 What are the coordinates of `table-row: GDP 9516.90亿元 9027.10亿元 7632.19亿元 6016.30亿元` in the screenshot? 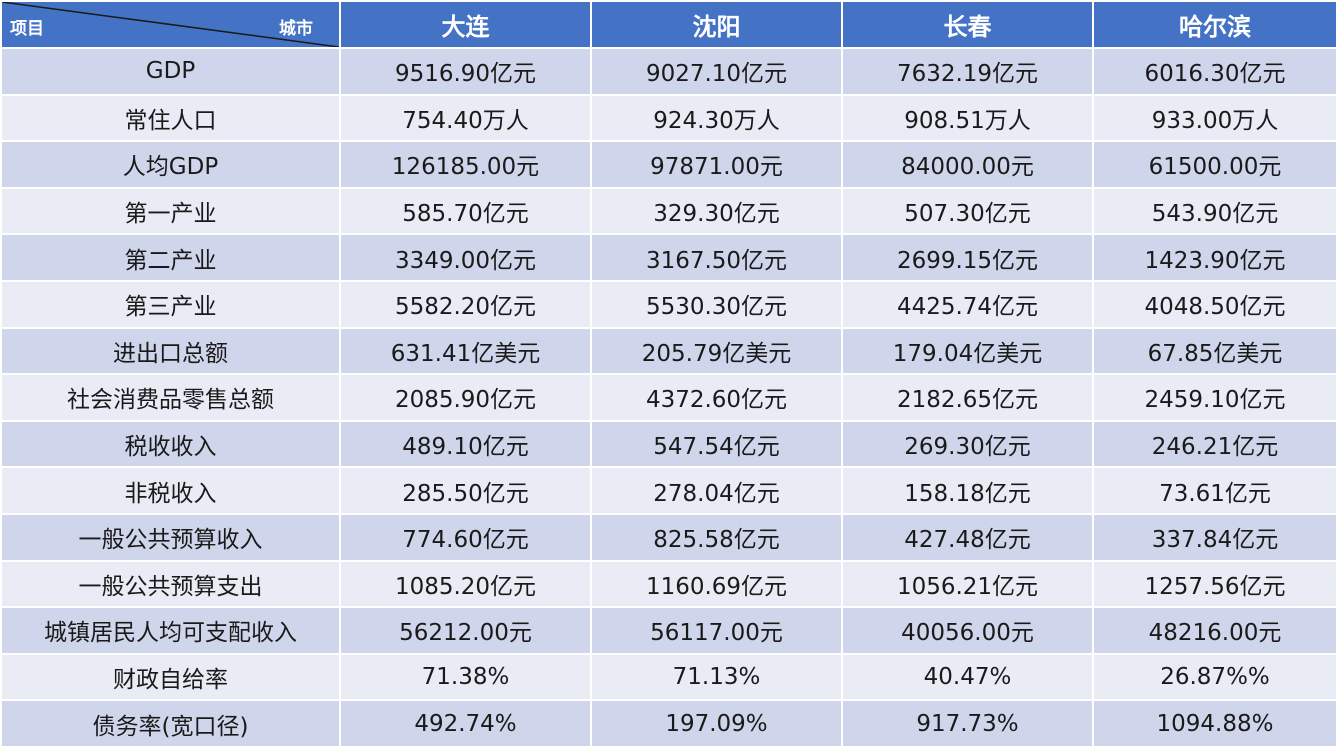 It's located at (668, 71).